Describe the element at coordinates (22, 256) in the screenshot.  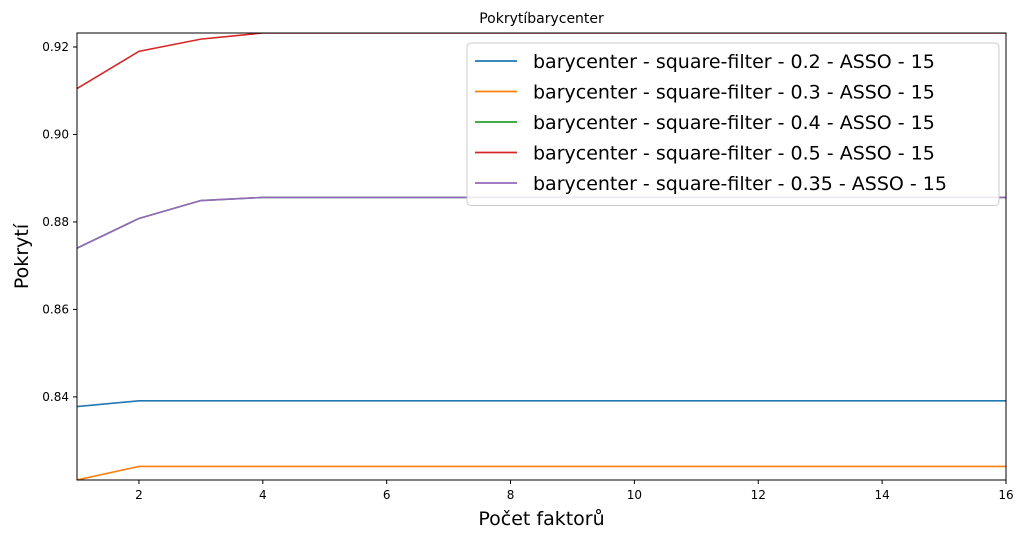
I see `y-axis-label: Pokrytí` at that location.